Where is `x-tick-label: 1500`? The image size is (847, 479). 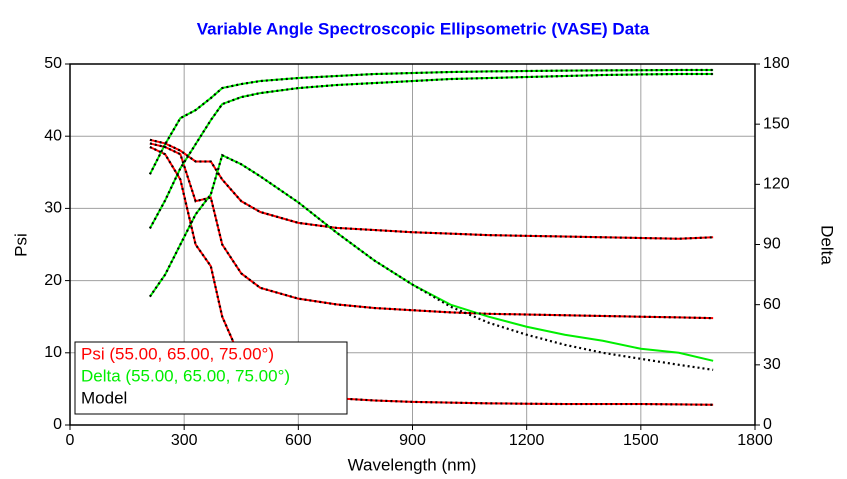 x-tick-label: 1500 is located at coordinates (641, 440).